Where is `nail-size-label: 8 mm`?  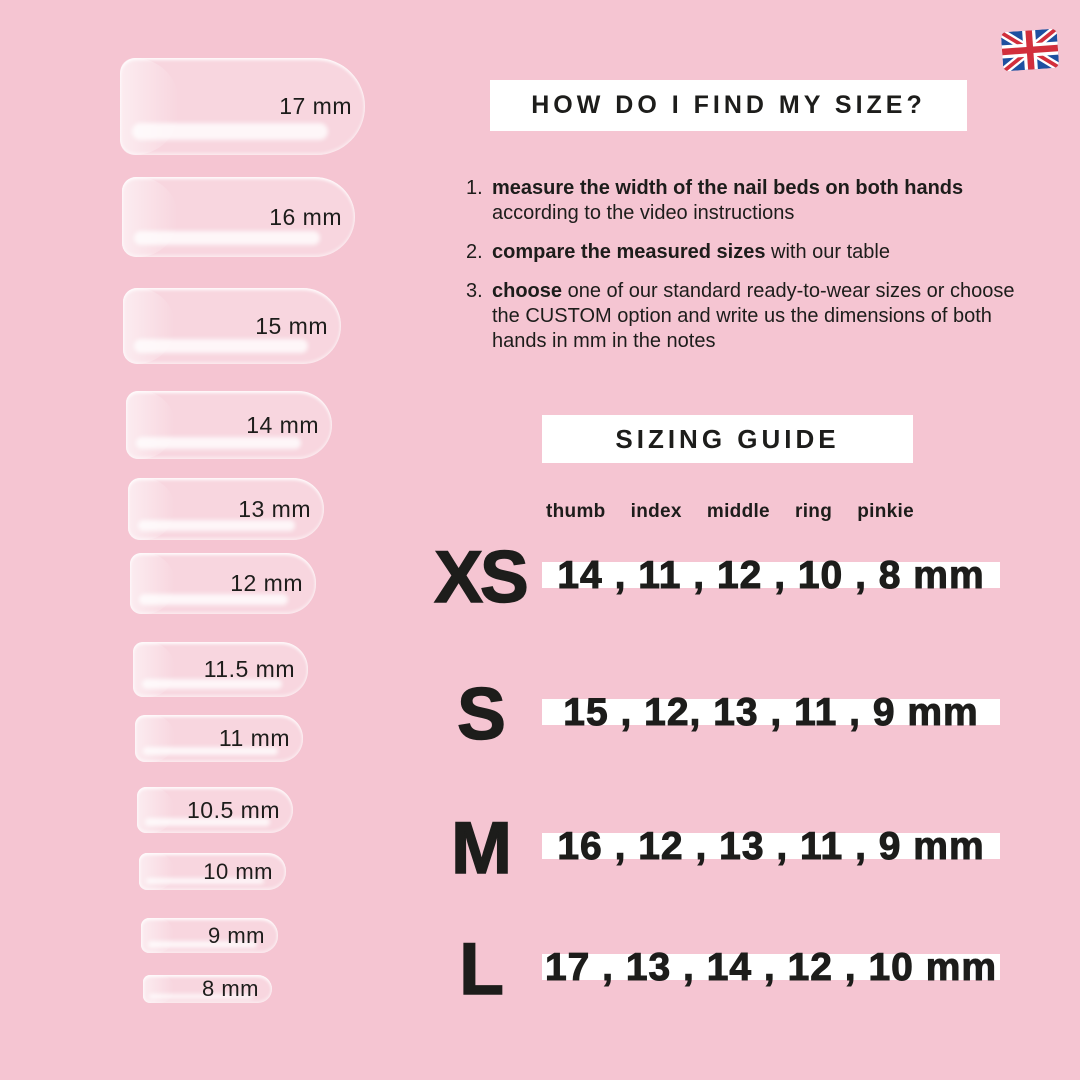
nail-size-label: 8 mm is located at coordinates (230, 988).